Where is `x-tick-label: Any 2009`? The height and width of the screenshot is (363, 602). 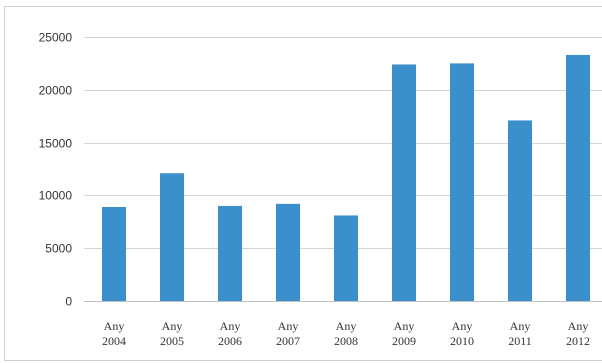
x-tick-label: Any 2009 is located at coordinates (404, 333).